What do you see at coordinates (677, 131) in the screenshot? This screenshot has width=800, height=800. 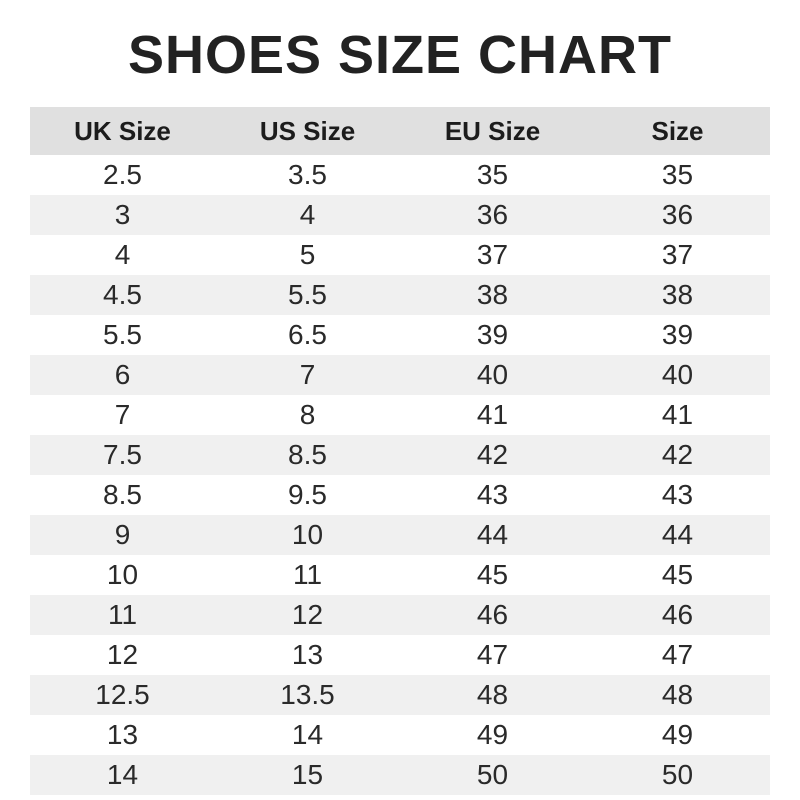 I see `header-cell: Size` at bounding box center [677, 131].